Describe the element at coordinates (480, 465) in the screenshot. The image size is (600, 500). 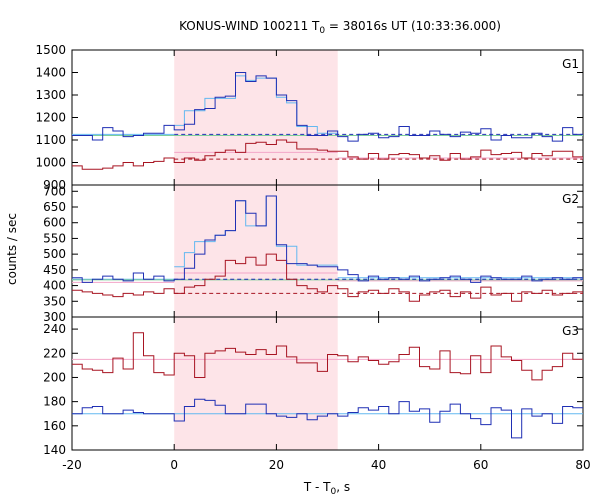
I see `x-tick-label: 60` at that location.